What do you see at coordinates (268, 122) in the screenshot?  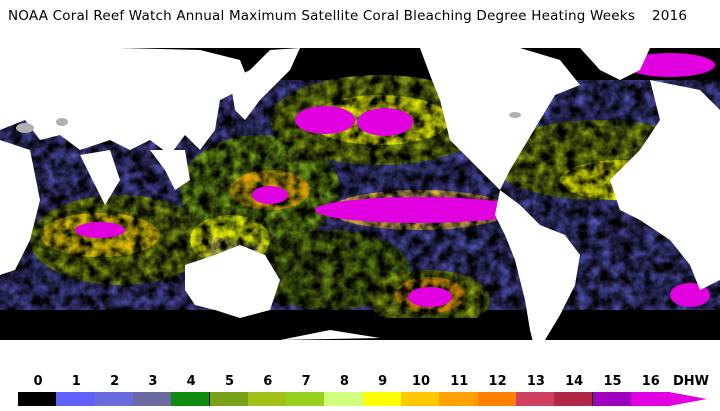 I see `lakes` at bounding box center [268, 122].